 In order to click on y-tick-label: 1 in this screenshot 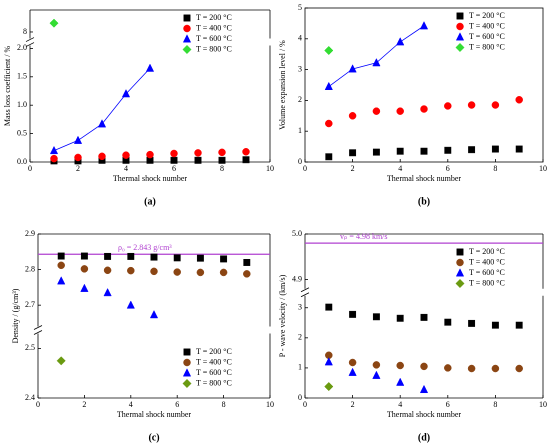, I will do `click(300, 130)`.